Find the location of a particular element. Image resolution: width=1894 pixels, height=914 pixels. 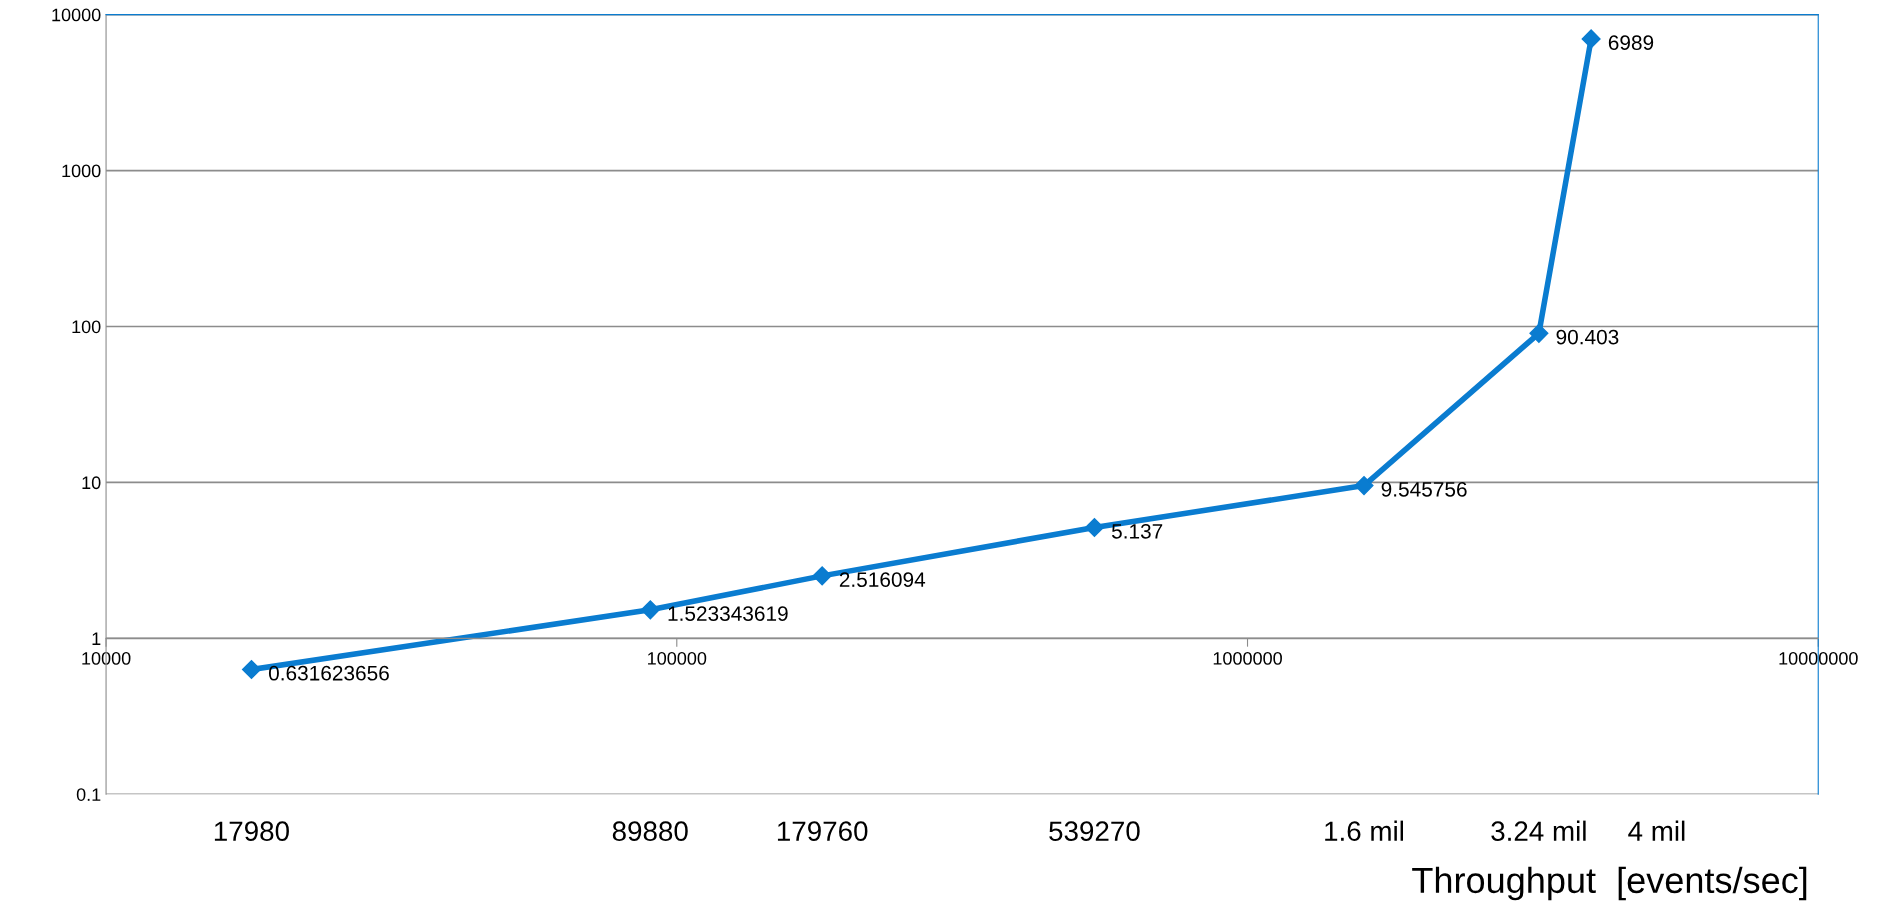

y-tick-label: 10000 is located at coordinates (76, 15).